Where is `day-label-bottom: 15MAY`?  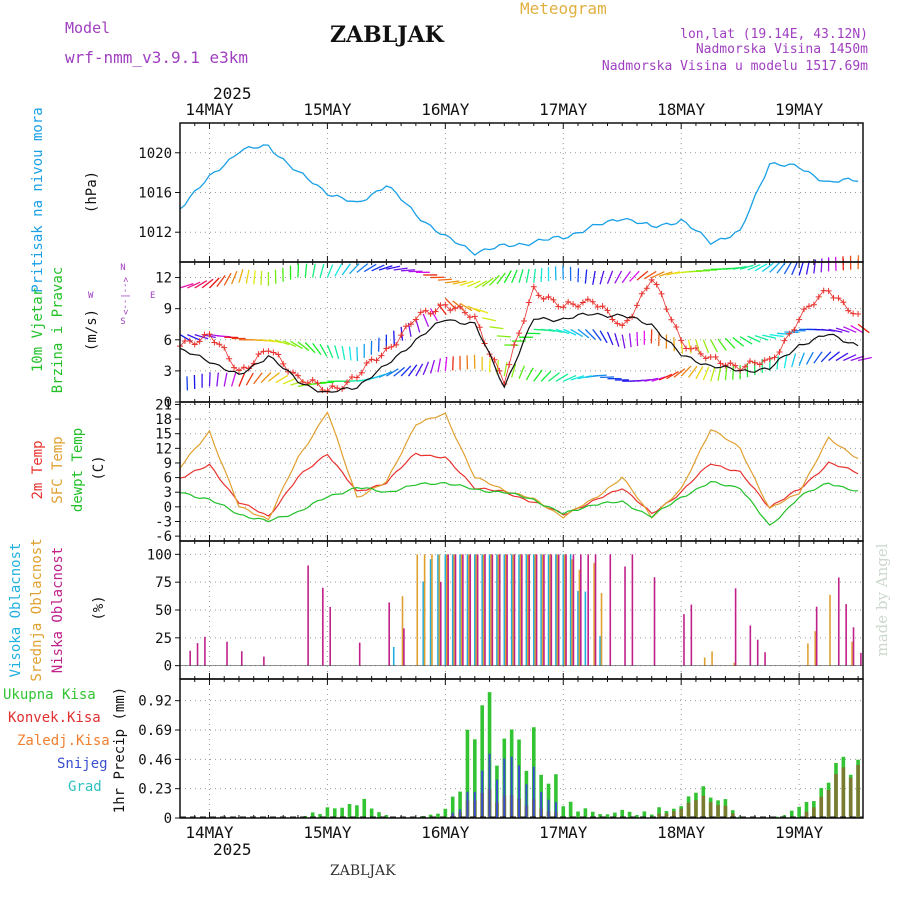 day-label-bottom: 15MAY is located at coordinates (327, 832).